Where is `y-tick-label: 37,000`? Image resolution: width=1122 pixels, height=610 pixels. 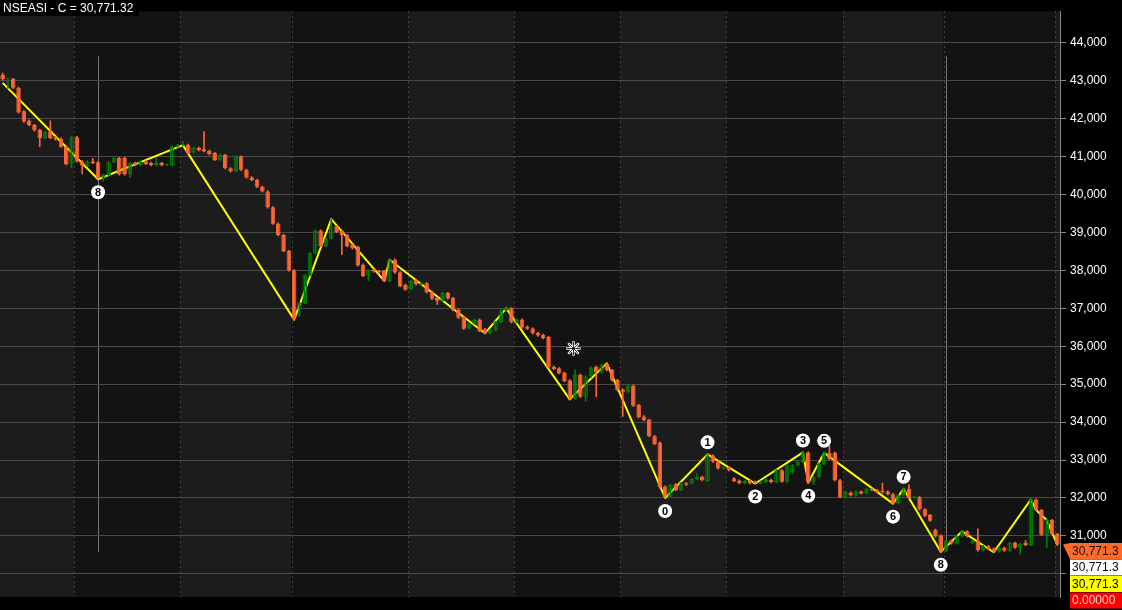 y-tick-label: 37,000 is located at coordinates (1089, 307).